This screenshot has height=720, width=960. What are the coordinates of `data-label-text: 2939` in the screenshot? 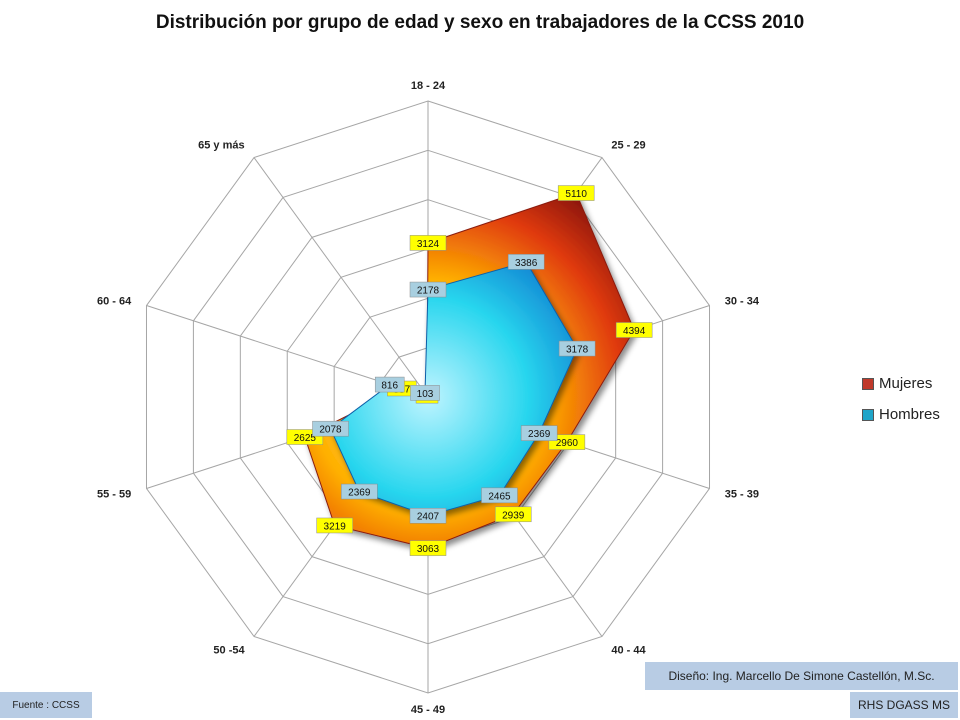 It's located at (513, 515).